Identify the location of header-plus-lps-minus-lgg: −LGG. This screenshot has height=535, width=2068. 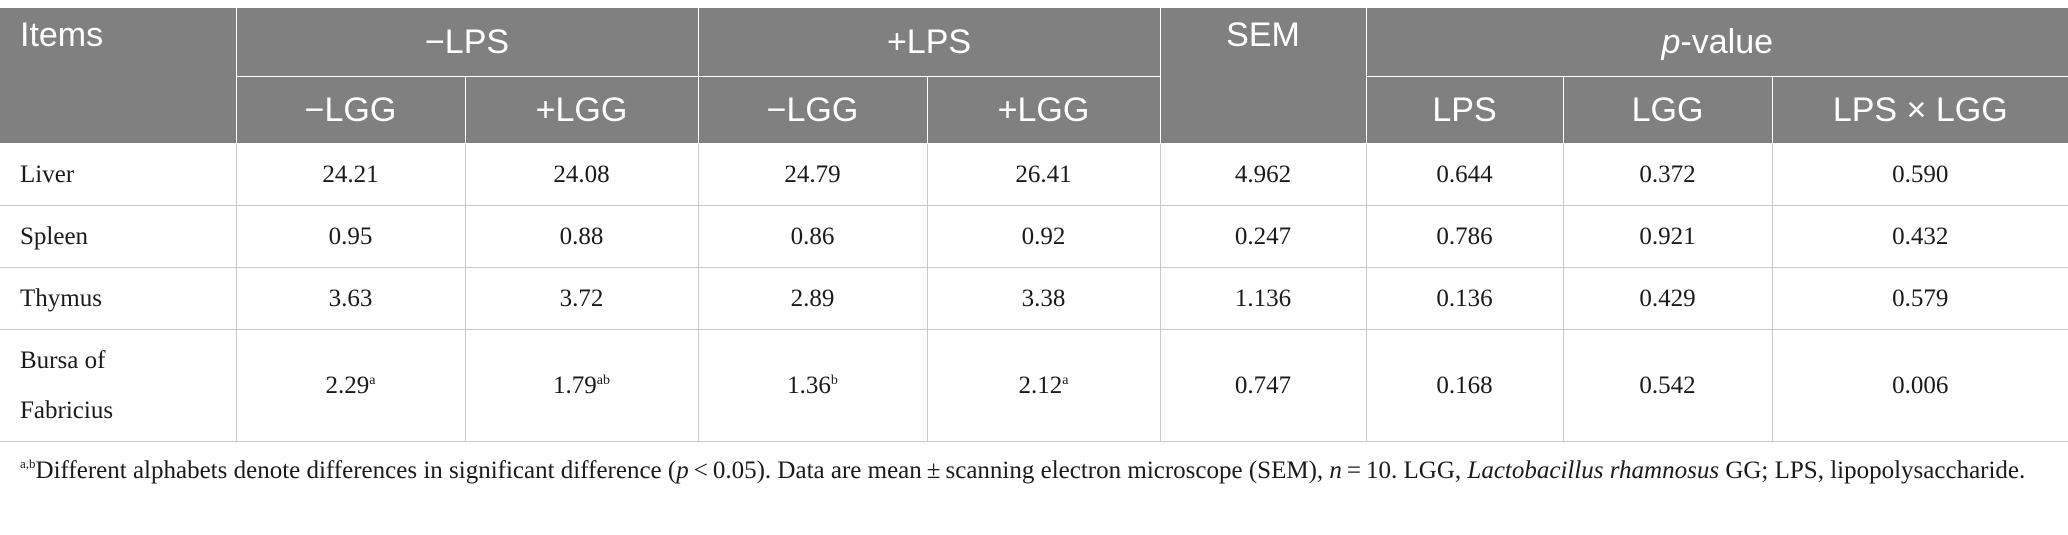
(812, 110).